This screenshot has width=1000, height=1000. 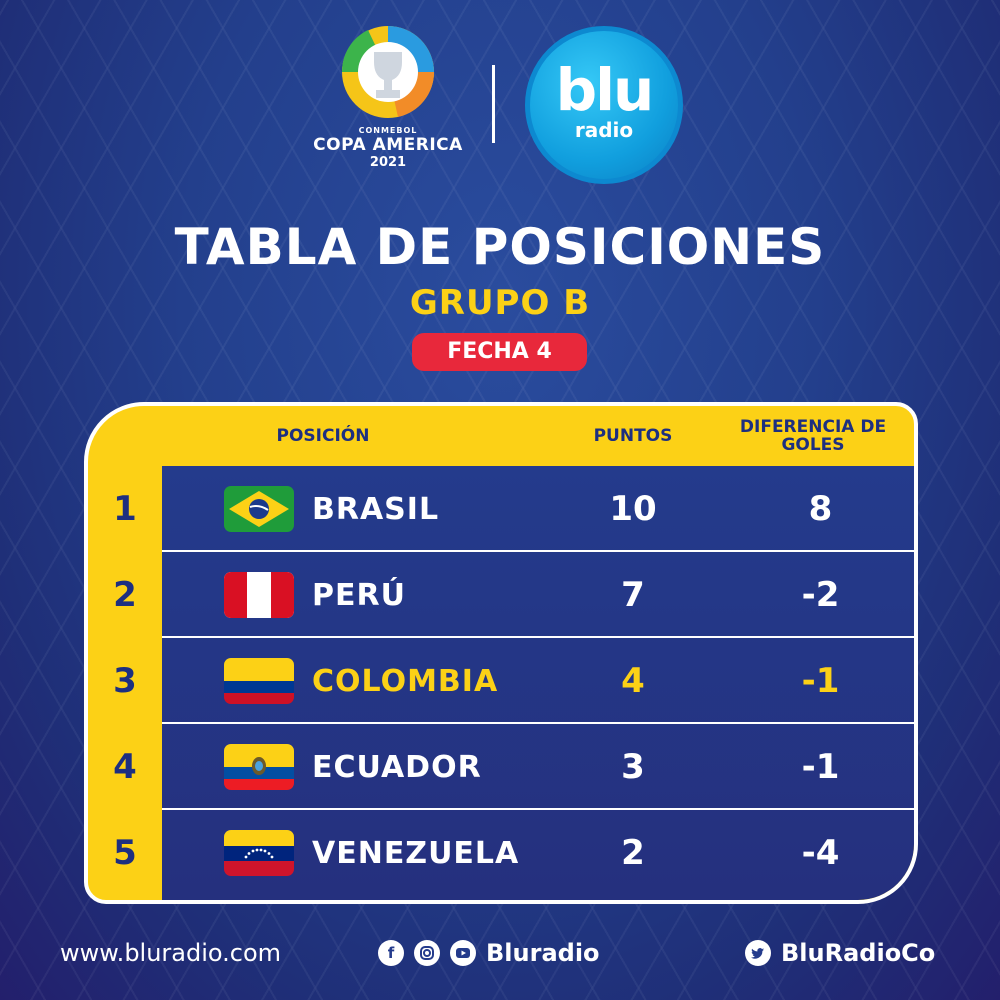 What do you see at coordinates (259, 595) in the screenshot?
I see `peru-flag-icon` at bounding box center [259, 595].